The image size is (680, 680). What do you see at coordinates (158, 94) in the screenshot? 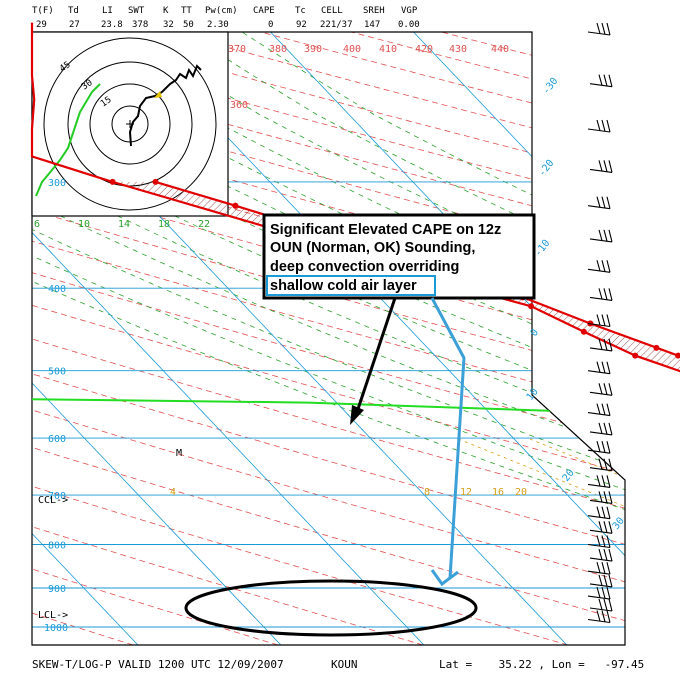
I see `storm-motion-marker` at bounding box center [158, 94].